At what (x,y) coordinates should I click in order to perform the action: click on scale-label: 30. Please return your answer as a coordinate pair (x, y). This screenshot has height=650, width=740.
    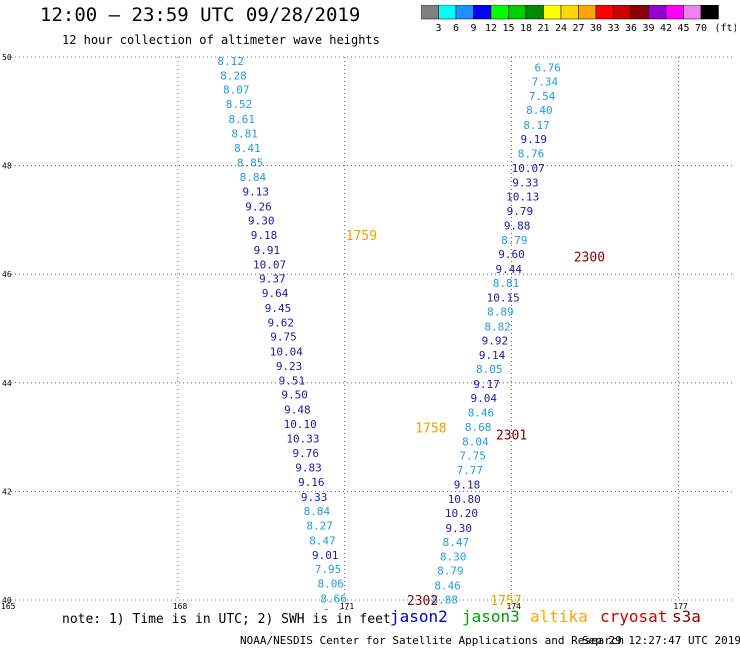
    Looking at the image, I should click on (596, 28).